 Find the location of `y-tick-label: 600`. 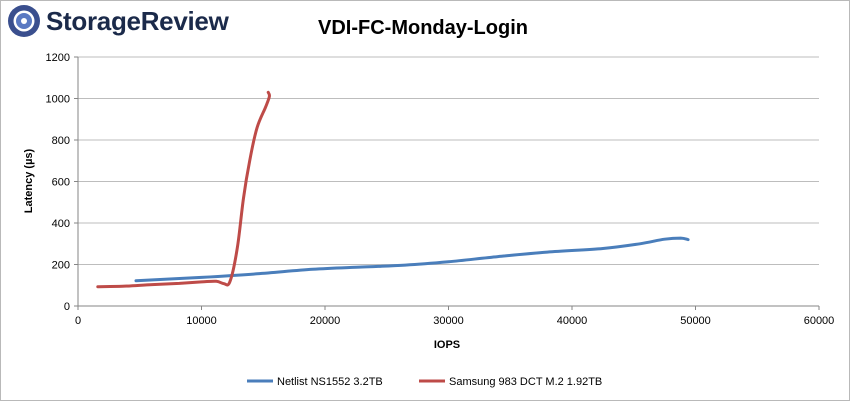

y-tick-label: 600 is located at coordinates (61, 183).